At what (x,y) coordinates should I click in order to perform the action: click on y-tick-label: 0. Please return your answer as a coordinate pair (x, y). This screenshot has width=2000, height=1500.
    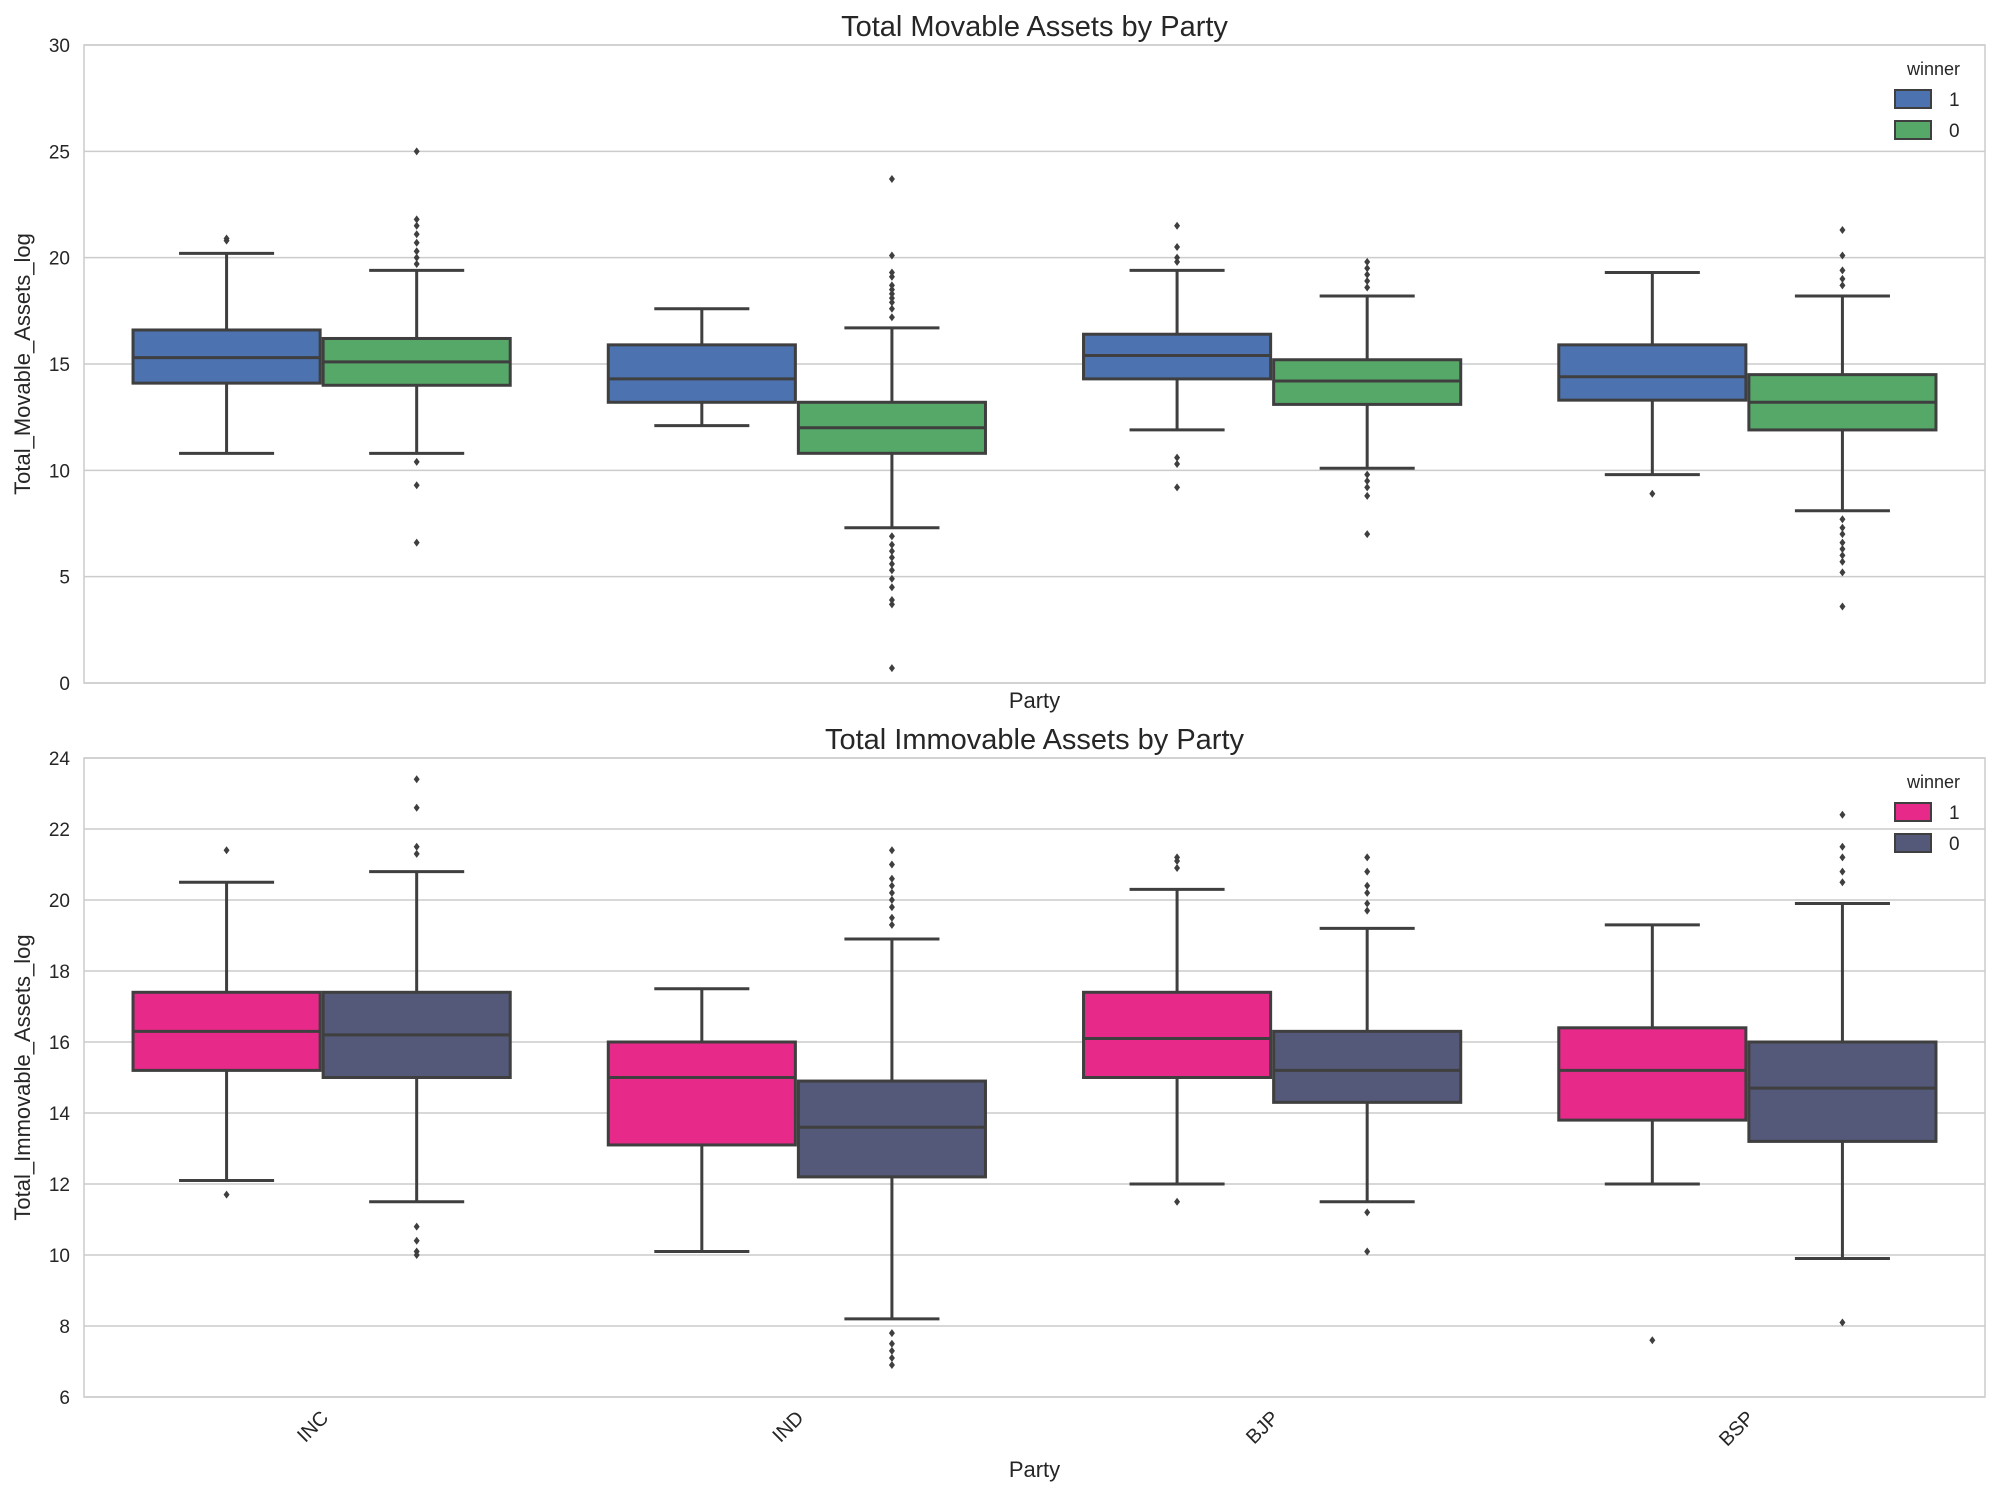
    Looking at the image, I should click on (64, 684).